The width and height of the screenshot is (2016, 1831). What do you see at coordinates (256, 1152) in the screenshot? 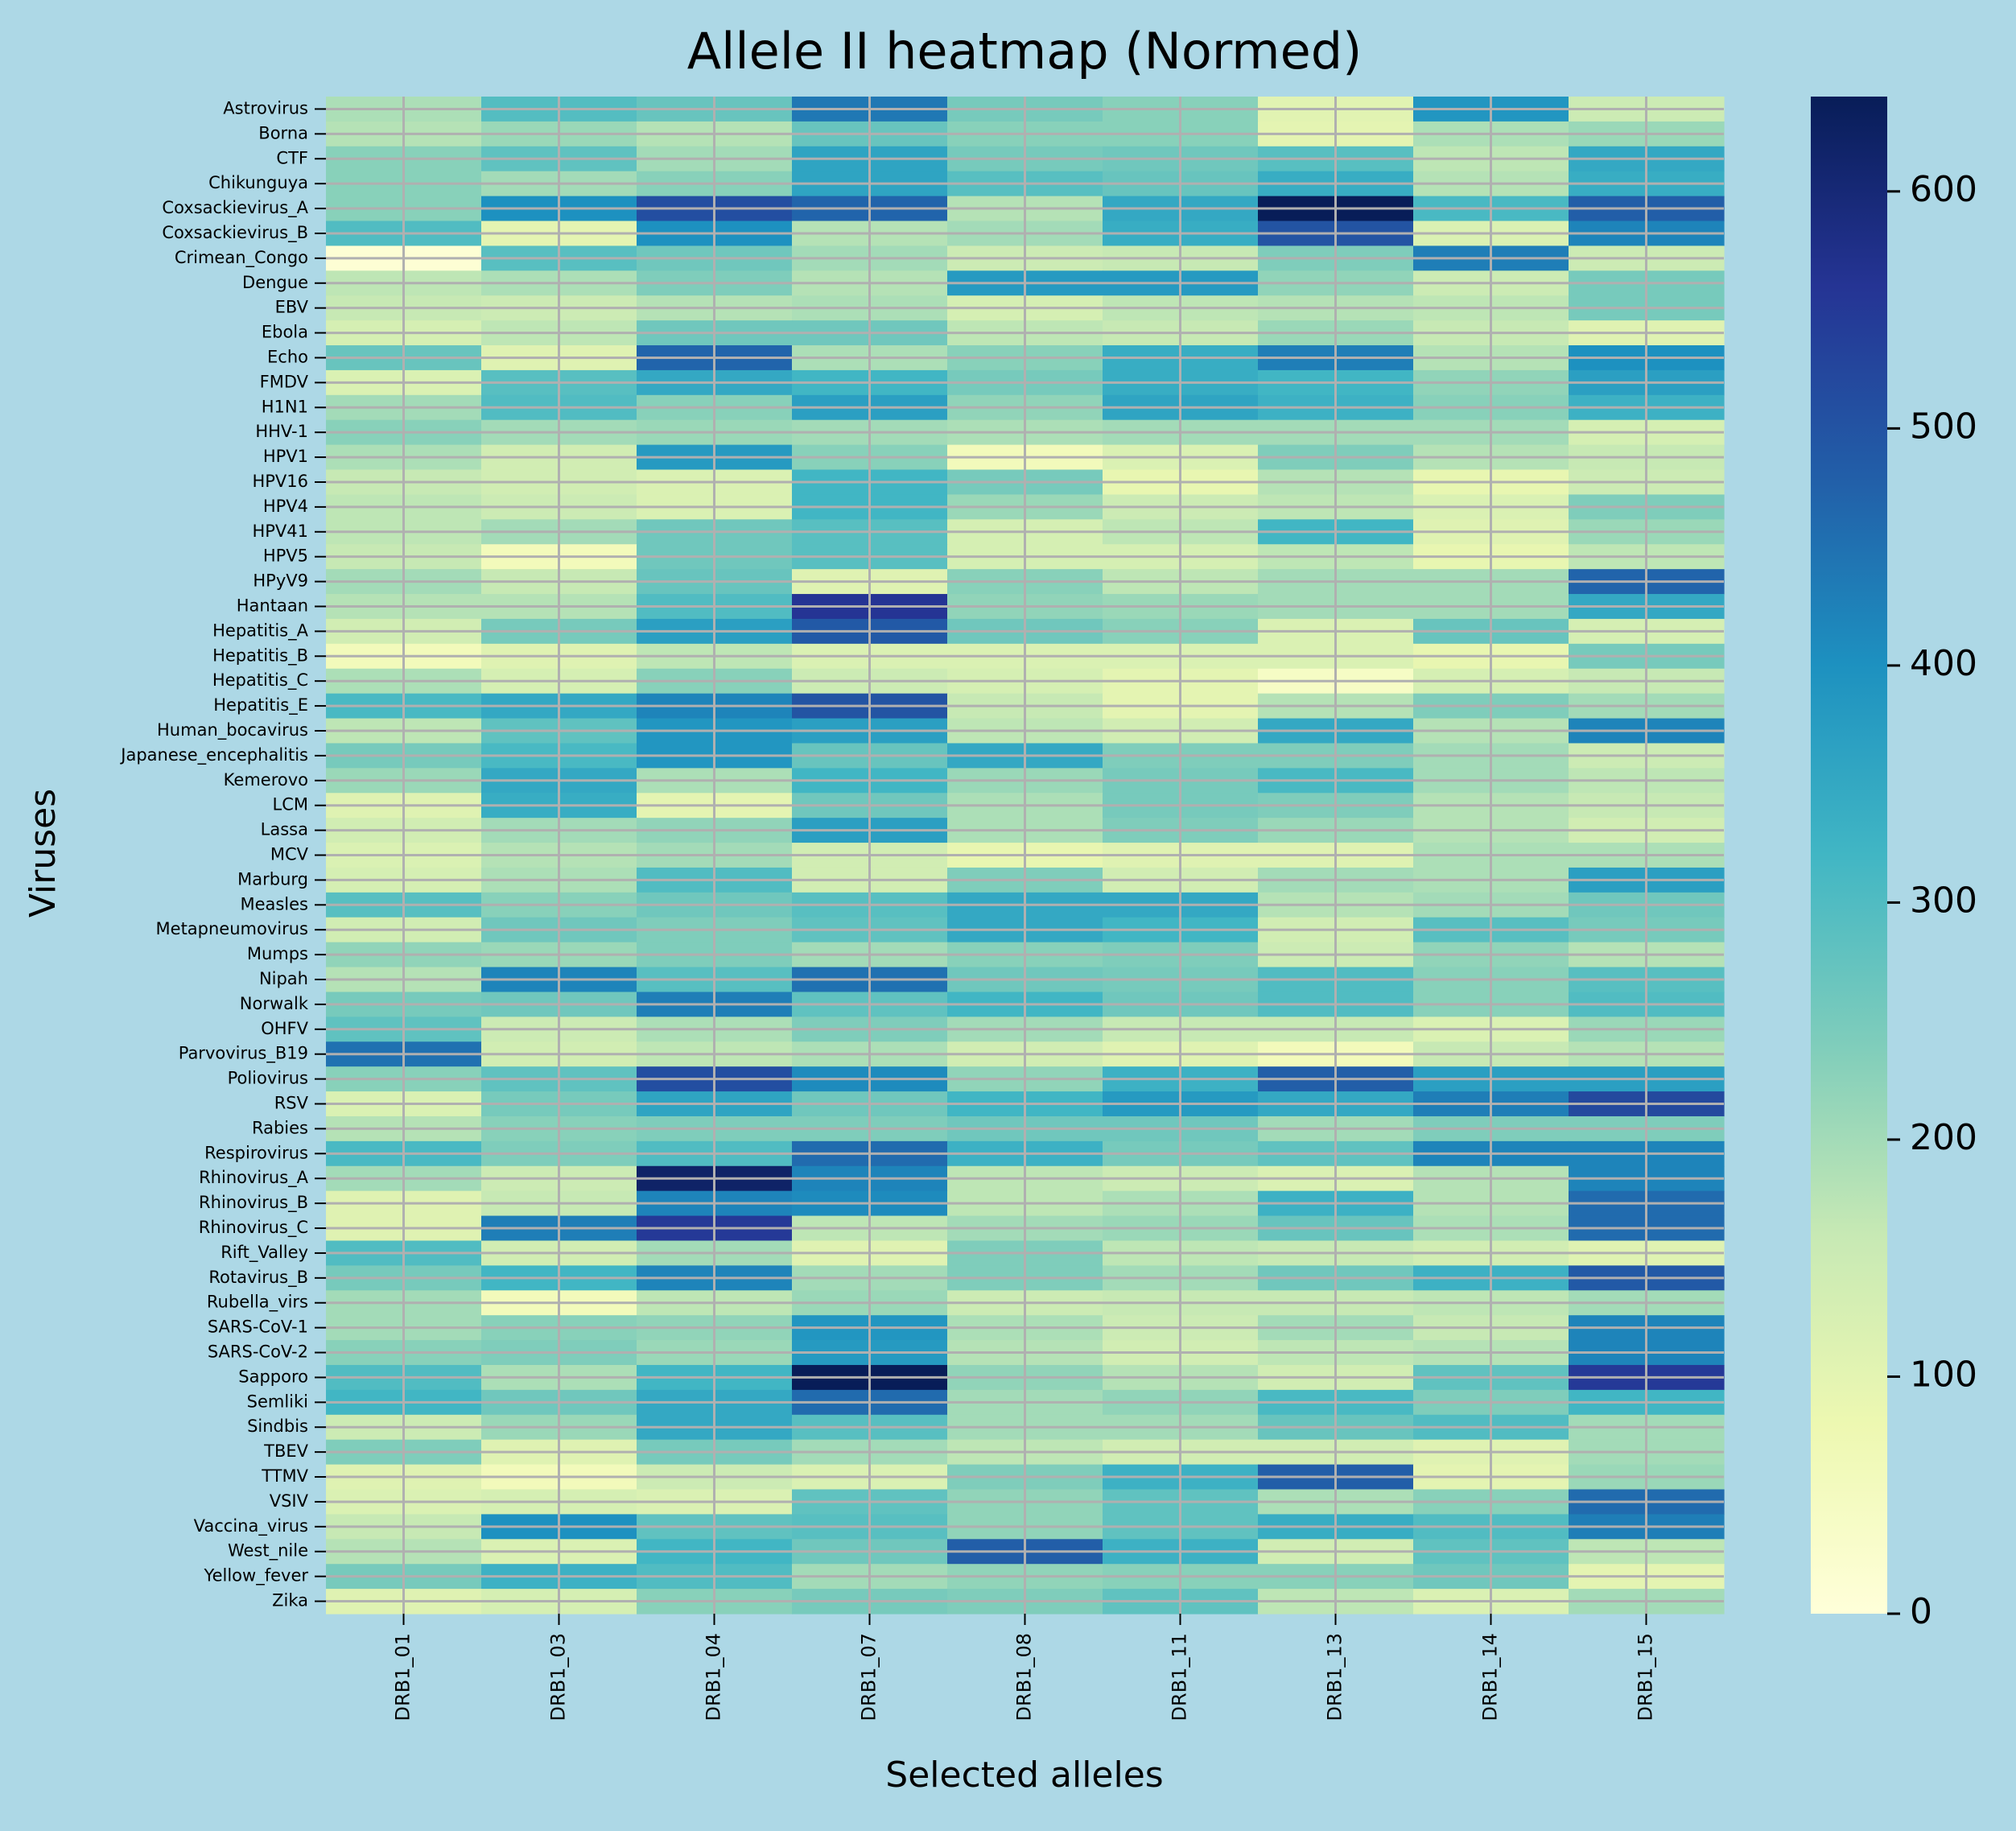
I see `row-label: Respirovirus` at bounding box center [256, 1152].